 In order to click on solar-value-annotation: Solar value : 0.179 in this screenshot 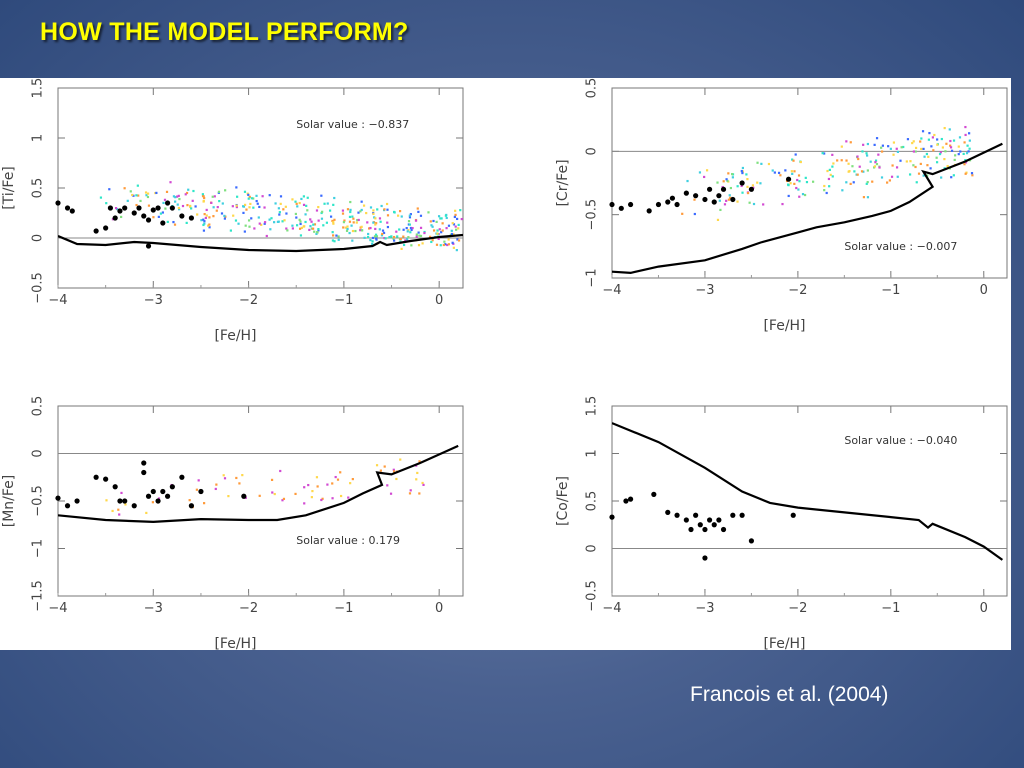, I will do `click(348, 540)`.